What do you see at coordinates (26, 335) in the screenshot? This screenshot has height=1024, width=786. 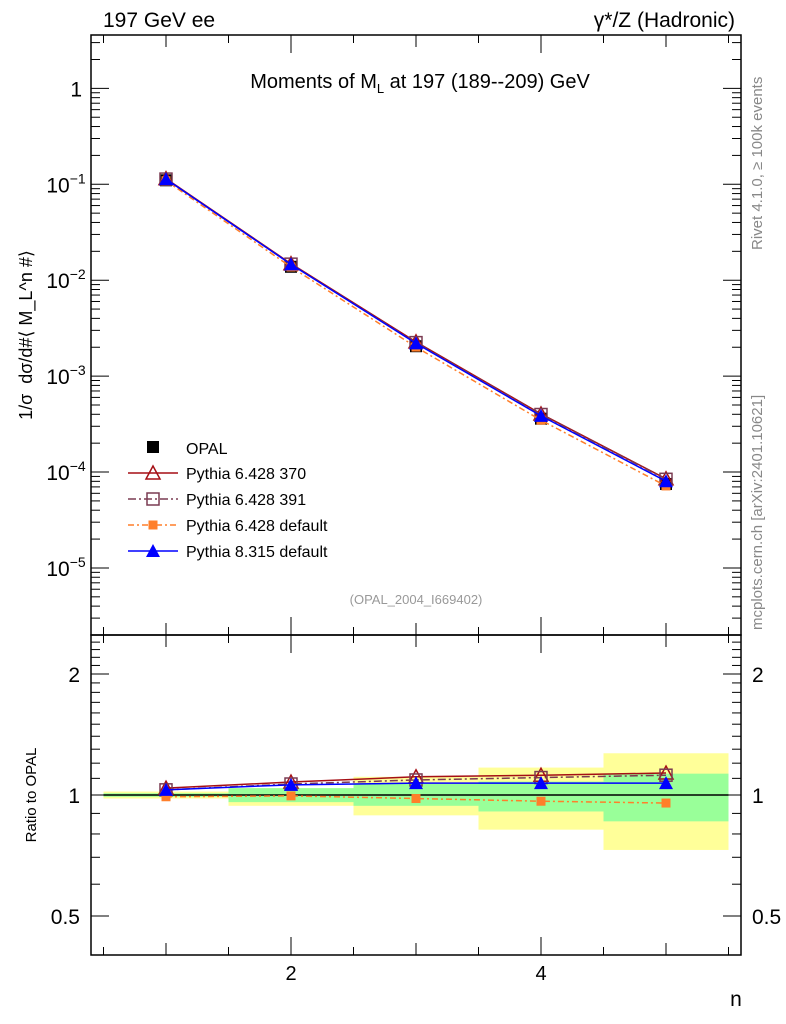 I see `y-axis-label: 1/σ dσ/d#⟨ M_L^n #⟩` at bounding box center [26, 335].